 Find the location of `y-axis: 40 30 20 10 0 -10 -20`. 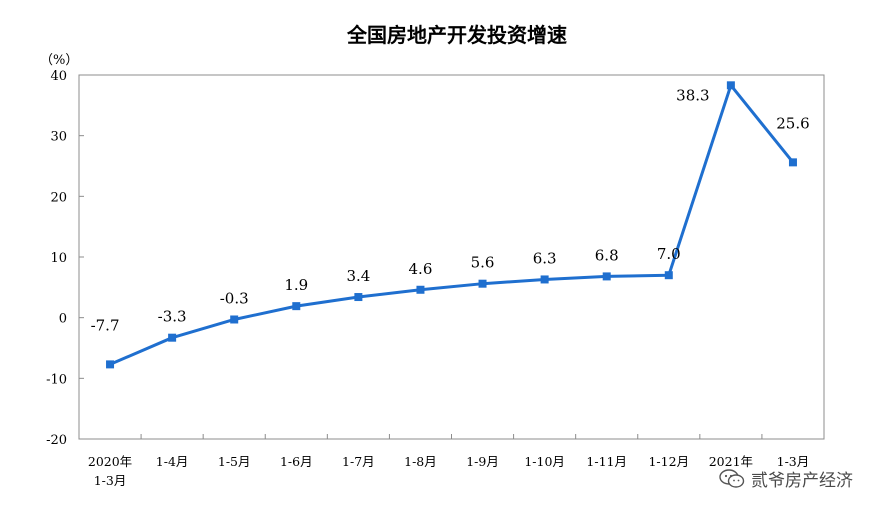

y-axis: 40 30 20 10 0 -10 -20 is located at coordinates (65, 258).